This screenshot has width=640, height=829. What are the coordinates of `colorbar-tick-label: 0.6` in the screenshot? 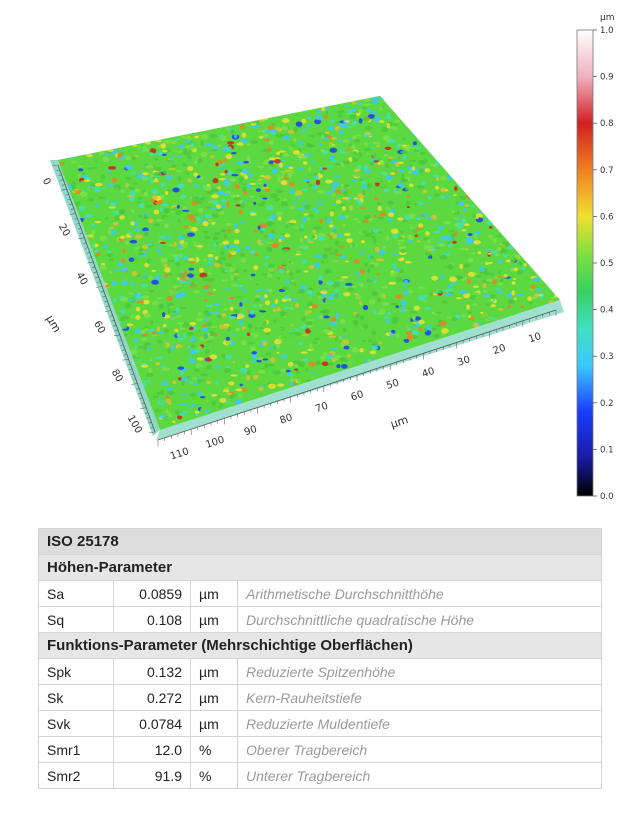 It's located at (607, 217).